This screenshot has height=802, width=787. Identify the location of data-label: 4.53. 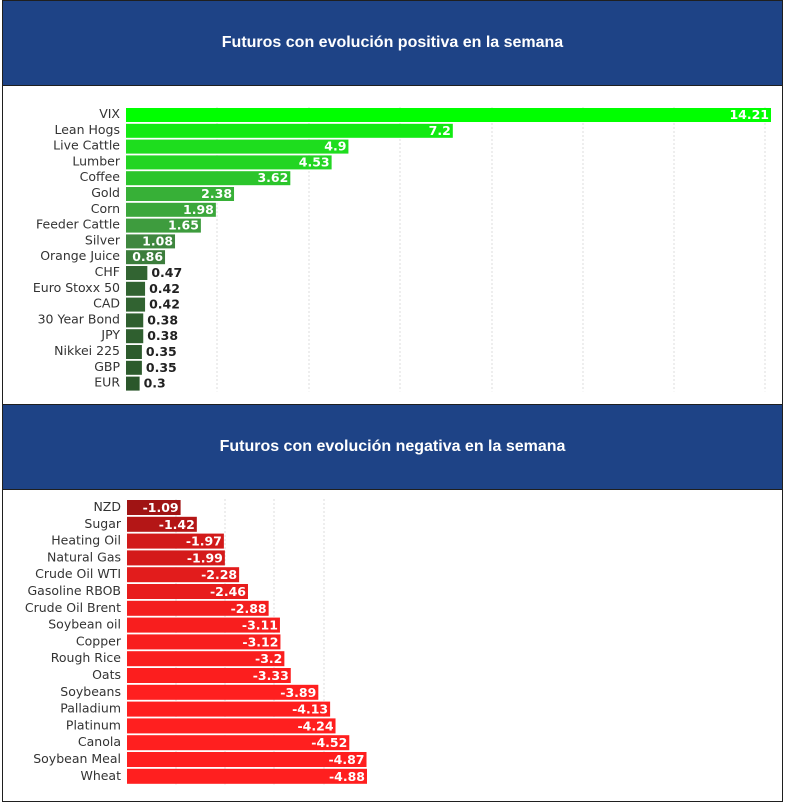
(314, 161).